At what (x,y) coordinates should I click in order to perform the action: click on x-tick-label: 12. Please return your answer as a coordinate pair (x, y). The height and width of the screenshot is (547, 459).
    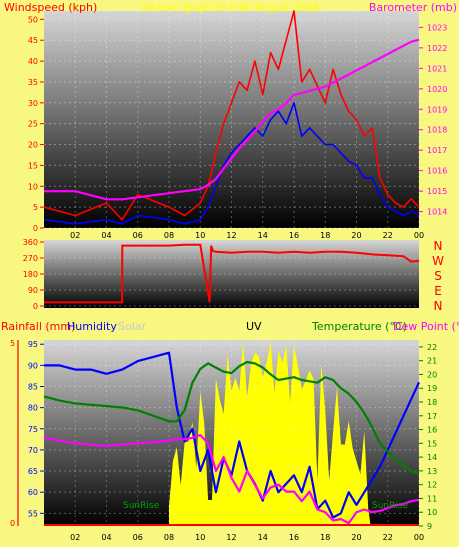
    Looking at the image, I should click on (231, 235).